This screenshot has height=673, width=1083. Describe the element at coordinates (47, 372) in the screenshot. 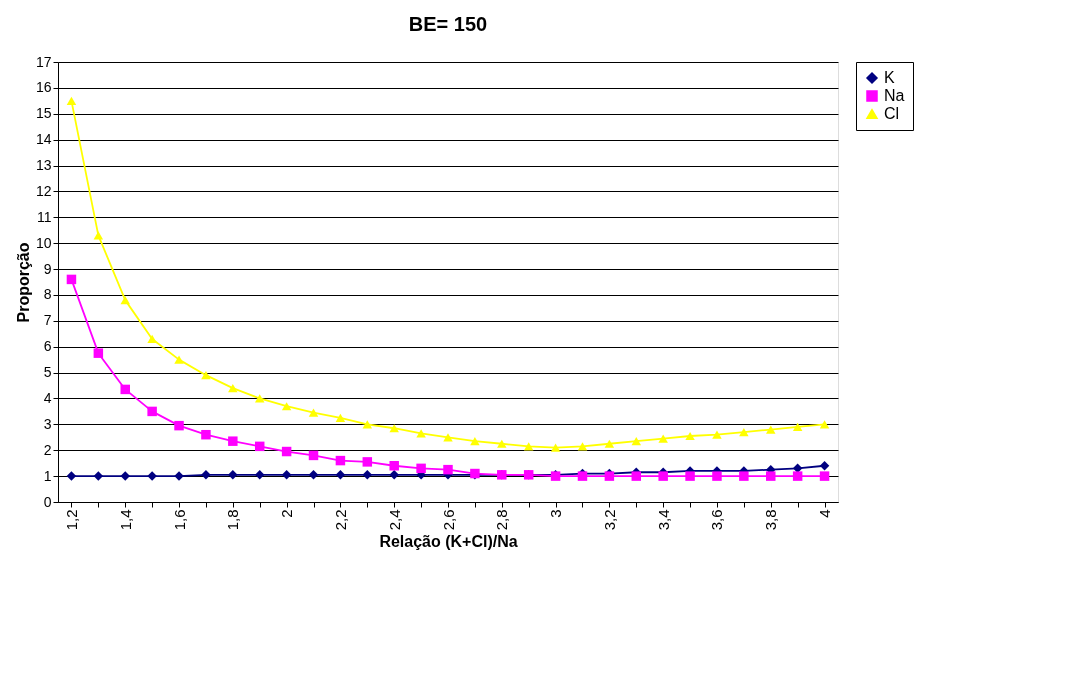

I see `y-tick-label: 5` at that location.